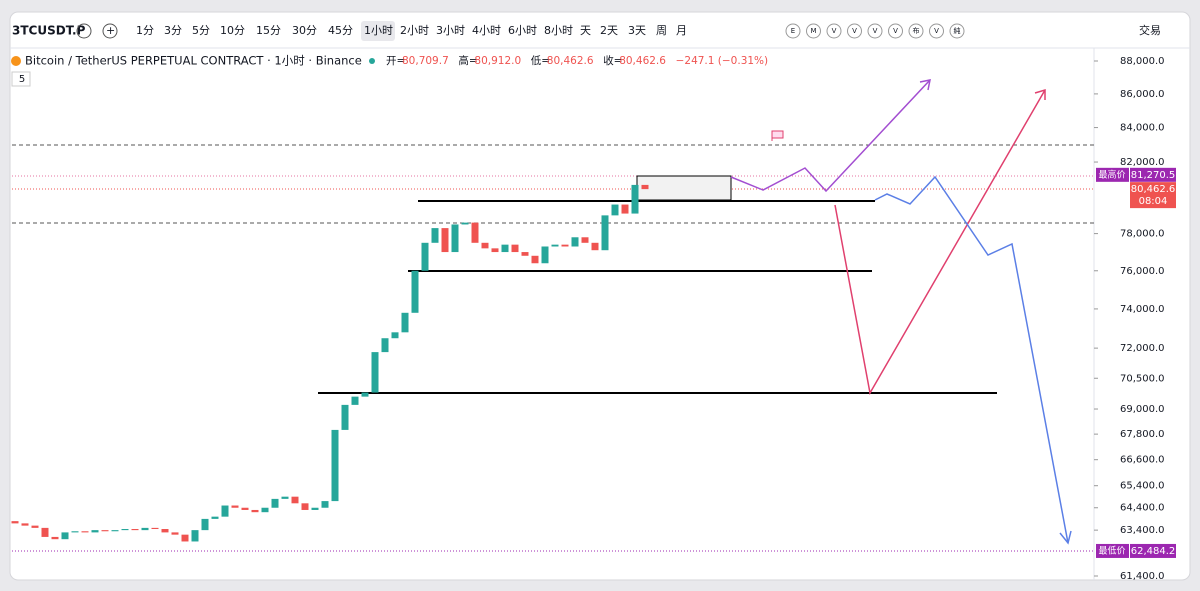 The width and height of the screenshot is (1200, 591). What do you see at coordinates (1142, 460) in the screenshot?
I see `y-tick-label: 66,600.0` at bounding box center [1142, 460].